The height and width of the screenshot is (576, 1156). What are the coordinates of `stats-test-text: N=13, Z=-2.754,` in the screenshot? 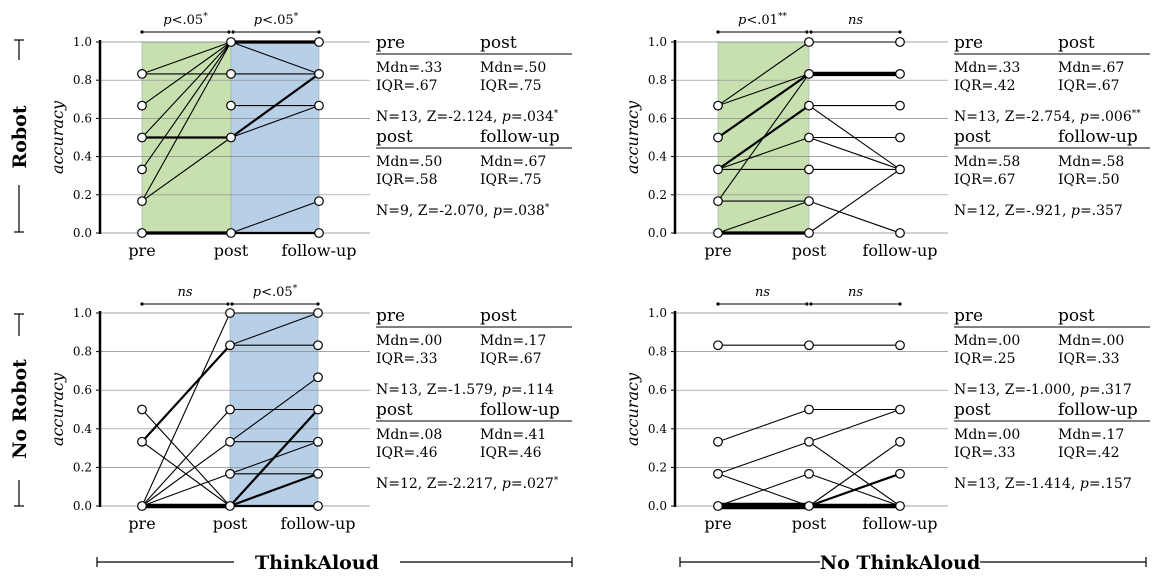 It's located at (1017, 117).